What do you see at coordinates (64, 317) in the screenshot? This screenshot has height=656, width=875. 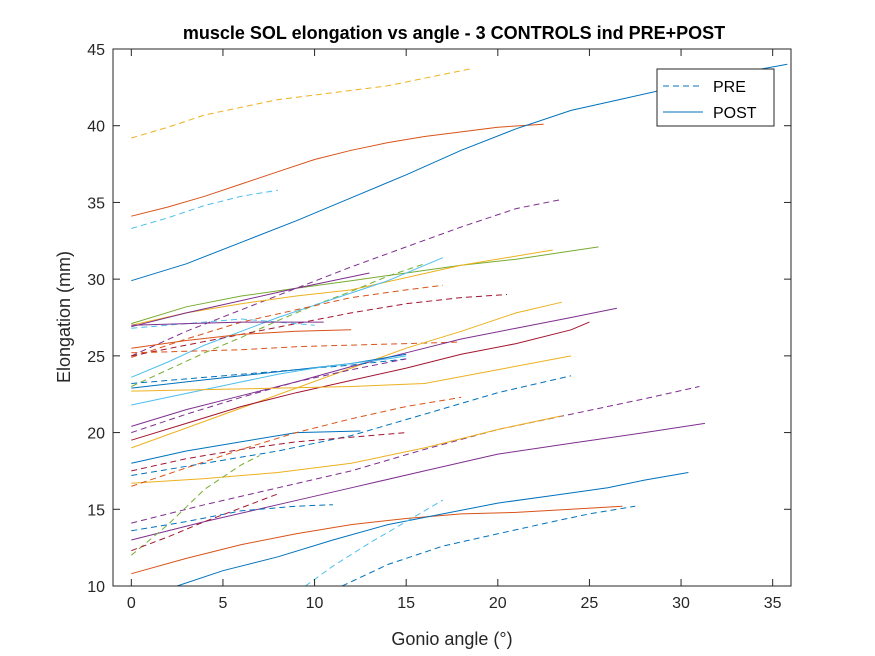 I see `y-axis-label: Elongation (mm)` at bounding box center [64, 317].